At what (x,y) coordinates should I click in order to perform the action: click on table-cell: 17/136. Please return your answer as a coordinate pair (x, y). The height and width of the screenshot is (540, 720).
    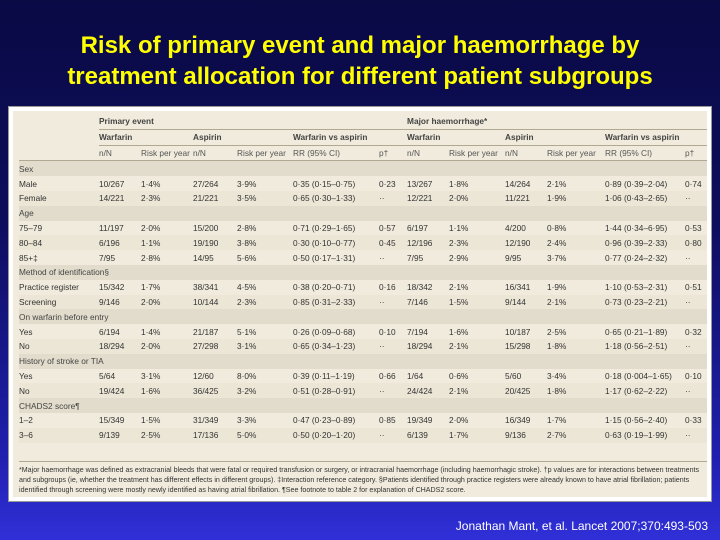
    Looking at the image, I should click on (215, 435).